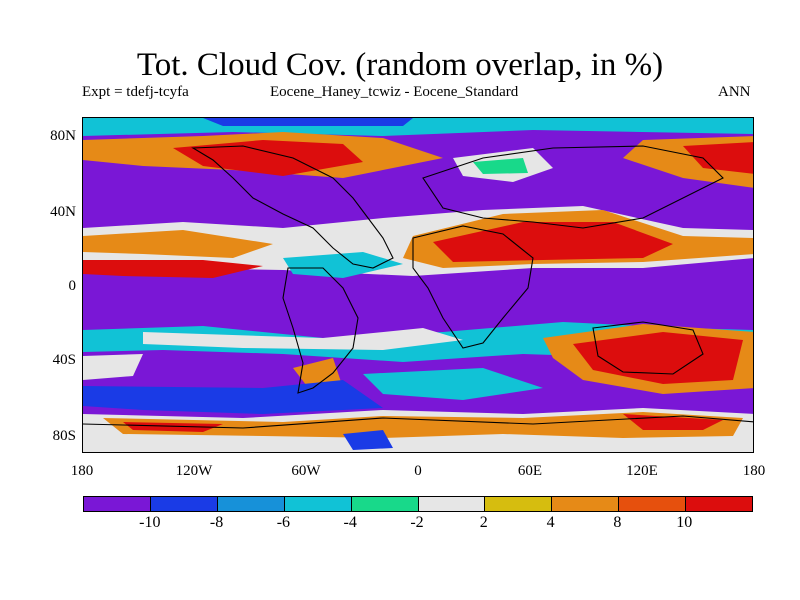 The image size is (800, 600). I want to click on colorbar-label: -4, so click(350, 522).